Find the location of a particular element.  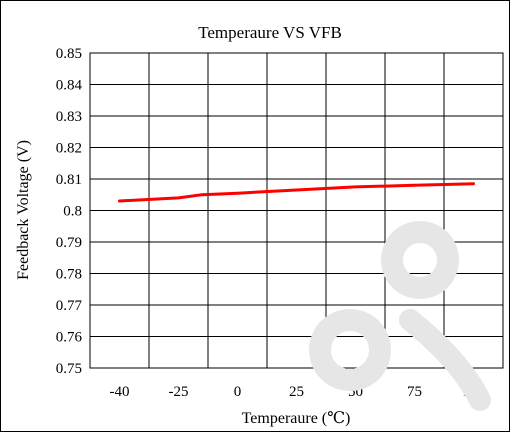

y-tick-label: 0.83 is located at coordinates (69, 117).